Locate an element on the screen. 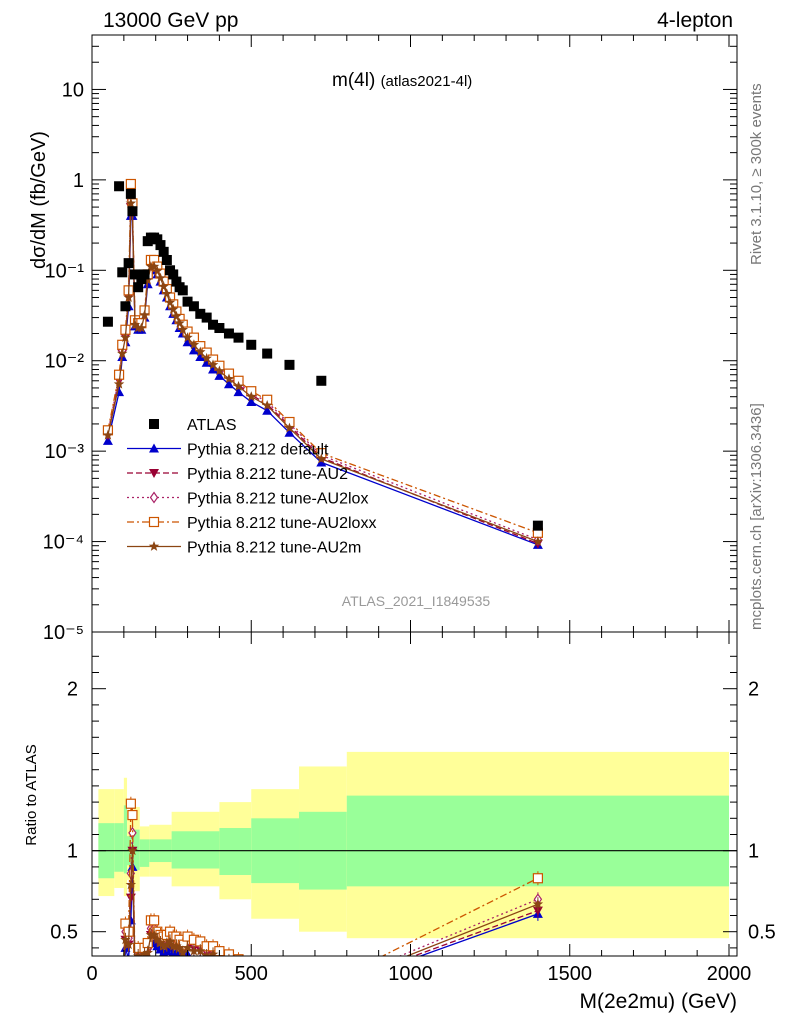  main-title: m(4l) (atlas2021-4l) is located at coordinates (402, 80).